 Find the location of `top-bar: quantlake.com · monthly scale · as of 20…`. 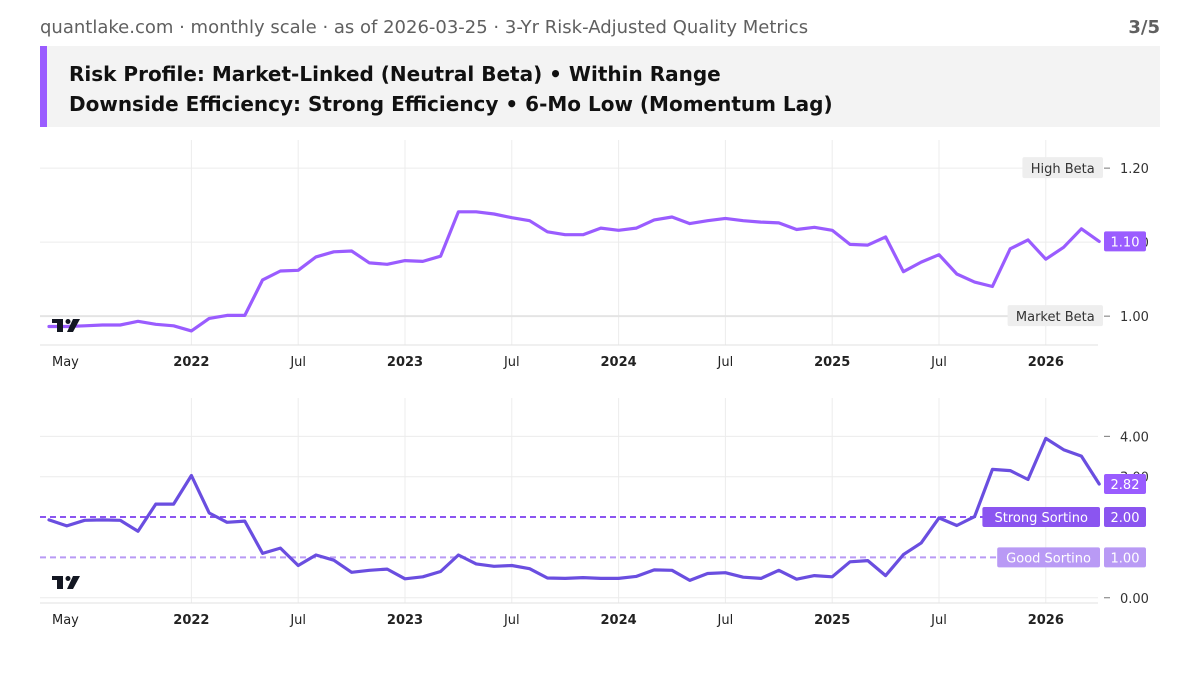

top-bar: quantlake.com · monthly scale · as of 20… is located at coordinates (600, 30).